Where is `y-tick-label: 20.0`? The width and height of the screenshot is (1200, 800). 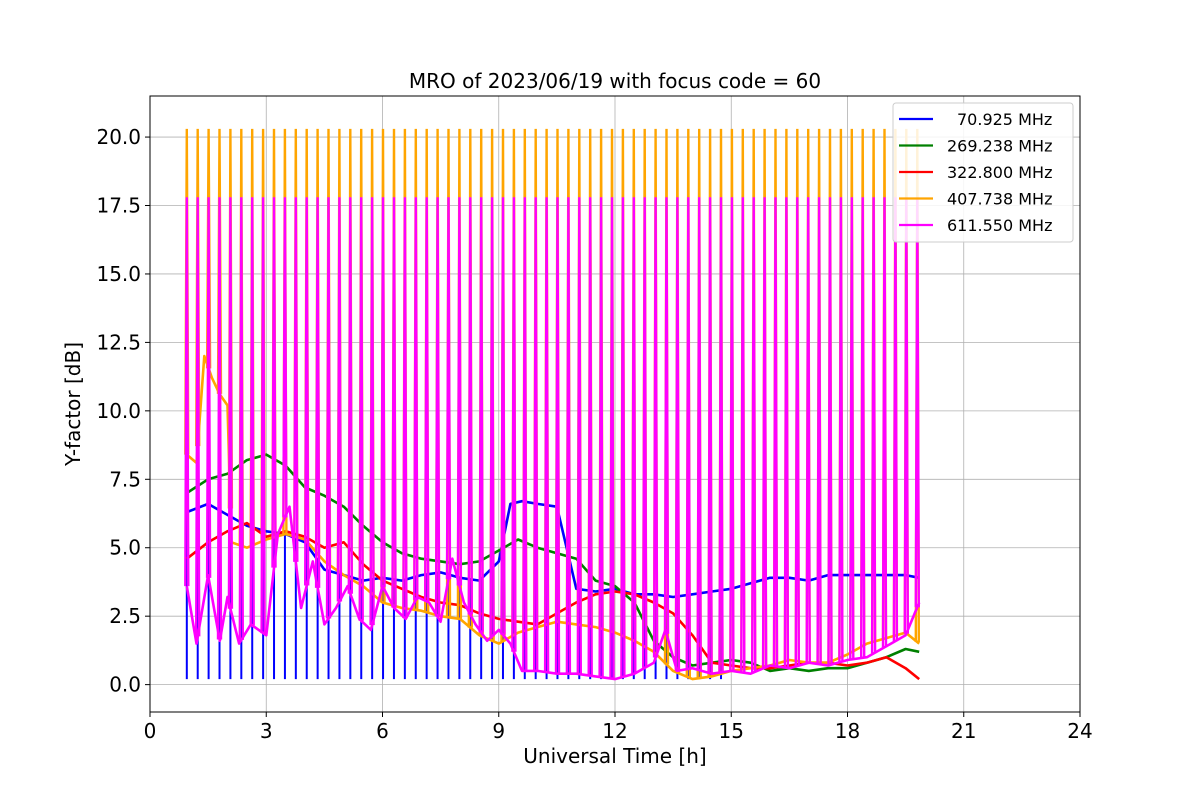 y-tick-label: 20.0 is located at coordinates (118, 137).